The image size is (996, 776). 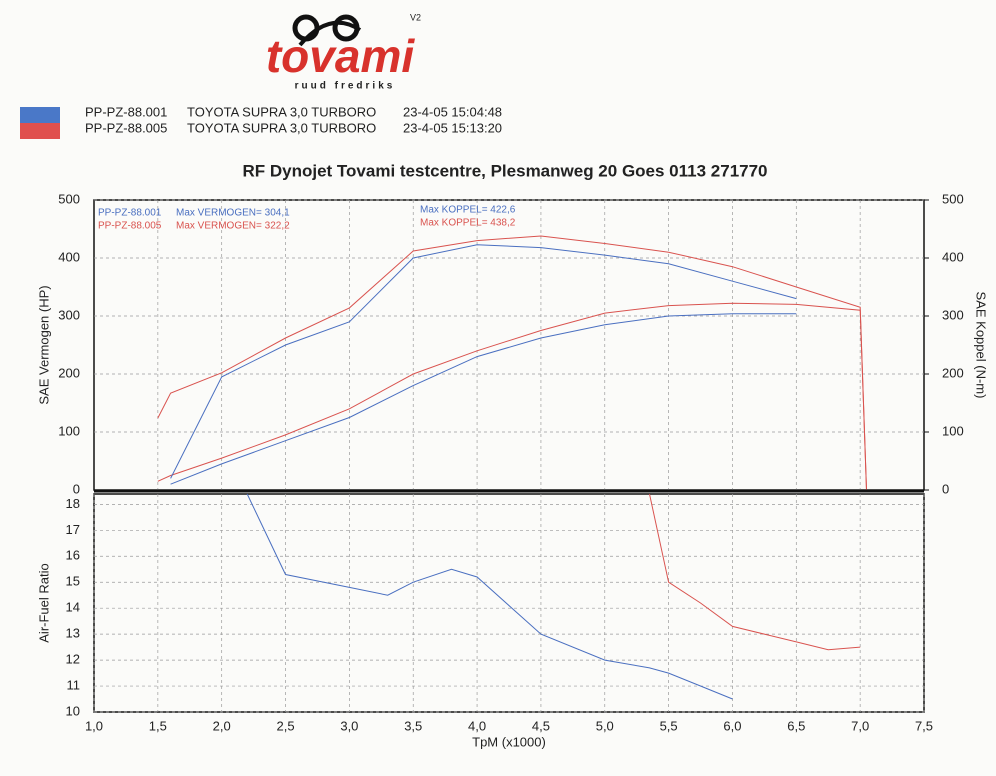 What do you see at coordinates (669, 725) in the screenshot?
I see `x-tick-label: 5,5` at bounding box center [669, 725].